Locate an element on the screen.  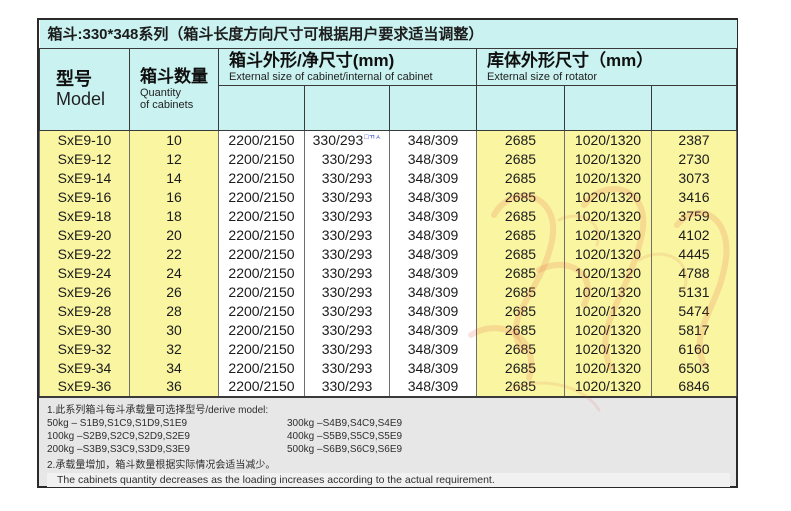
column-header-model-zh: 型号 is located at coordinates (74, 79).